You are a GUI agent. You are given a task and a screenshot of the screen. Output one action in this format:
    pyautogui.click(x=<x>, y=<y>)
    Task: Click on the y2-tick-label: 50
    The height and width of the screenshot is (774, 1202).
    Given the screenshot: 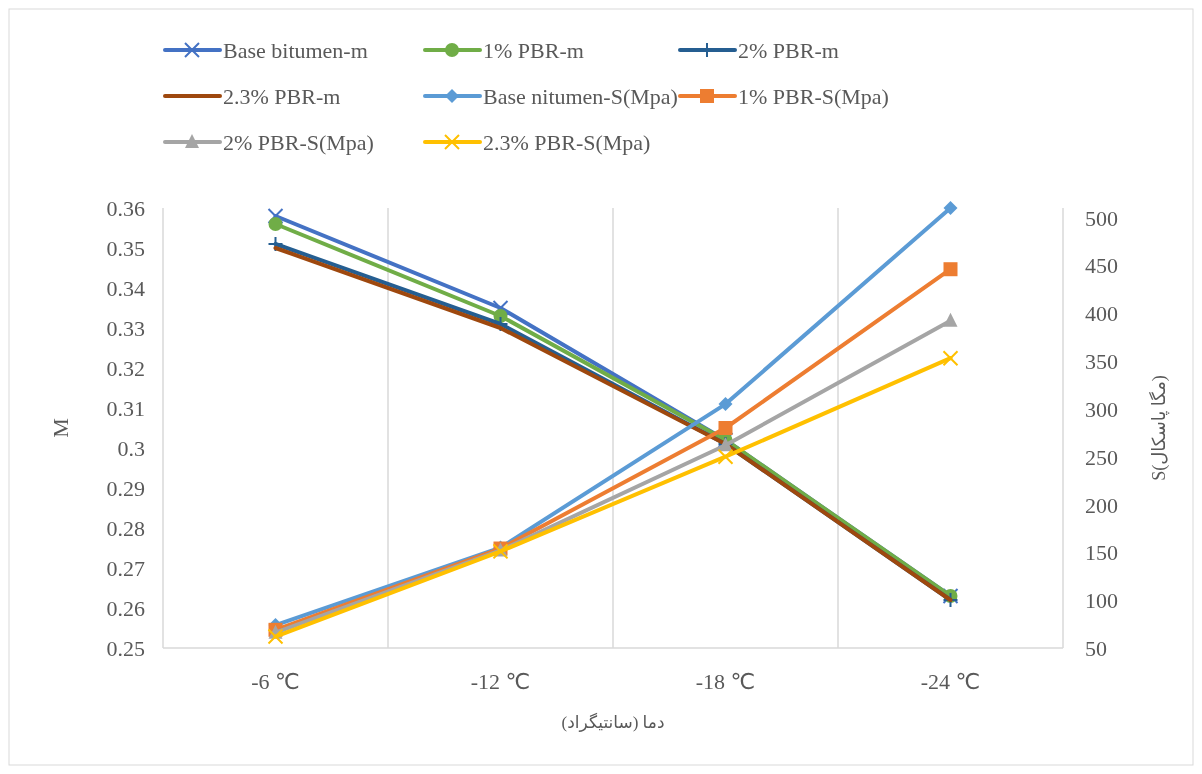 What is the action you would take?
    pyautogui.click(x=1096, y=648)
    